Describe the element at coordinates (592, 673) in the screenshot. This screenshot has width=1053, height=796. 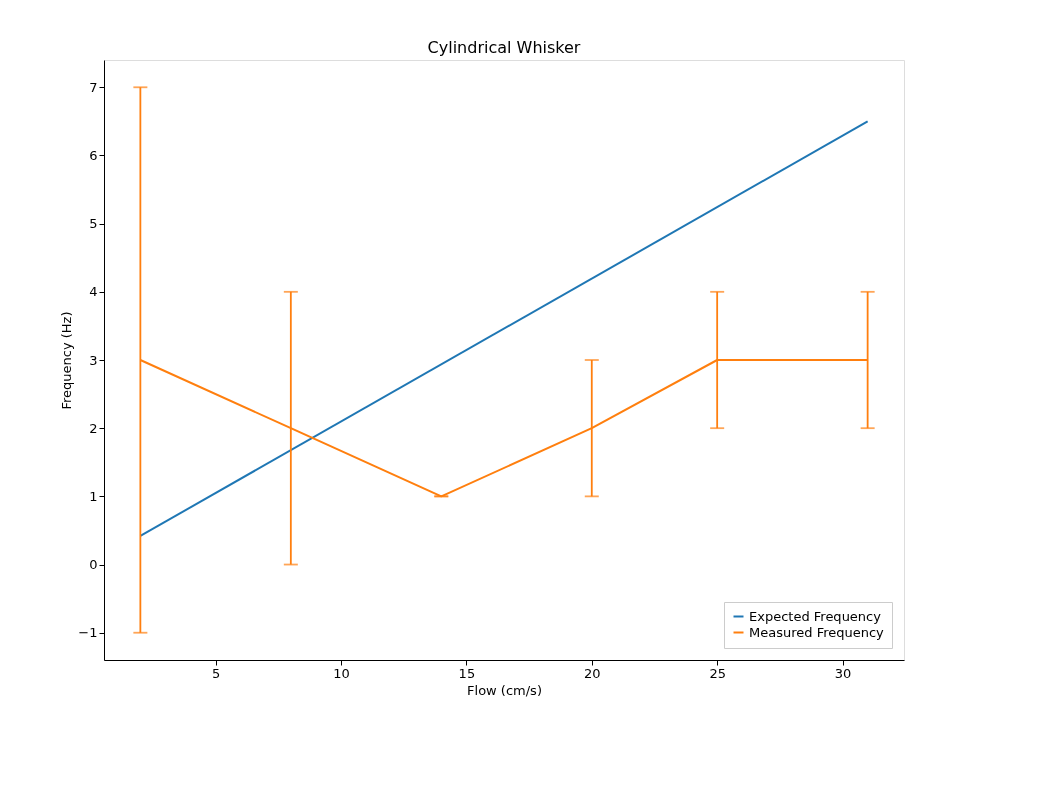
I see `x-tick-label: 20` at that location.